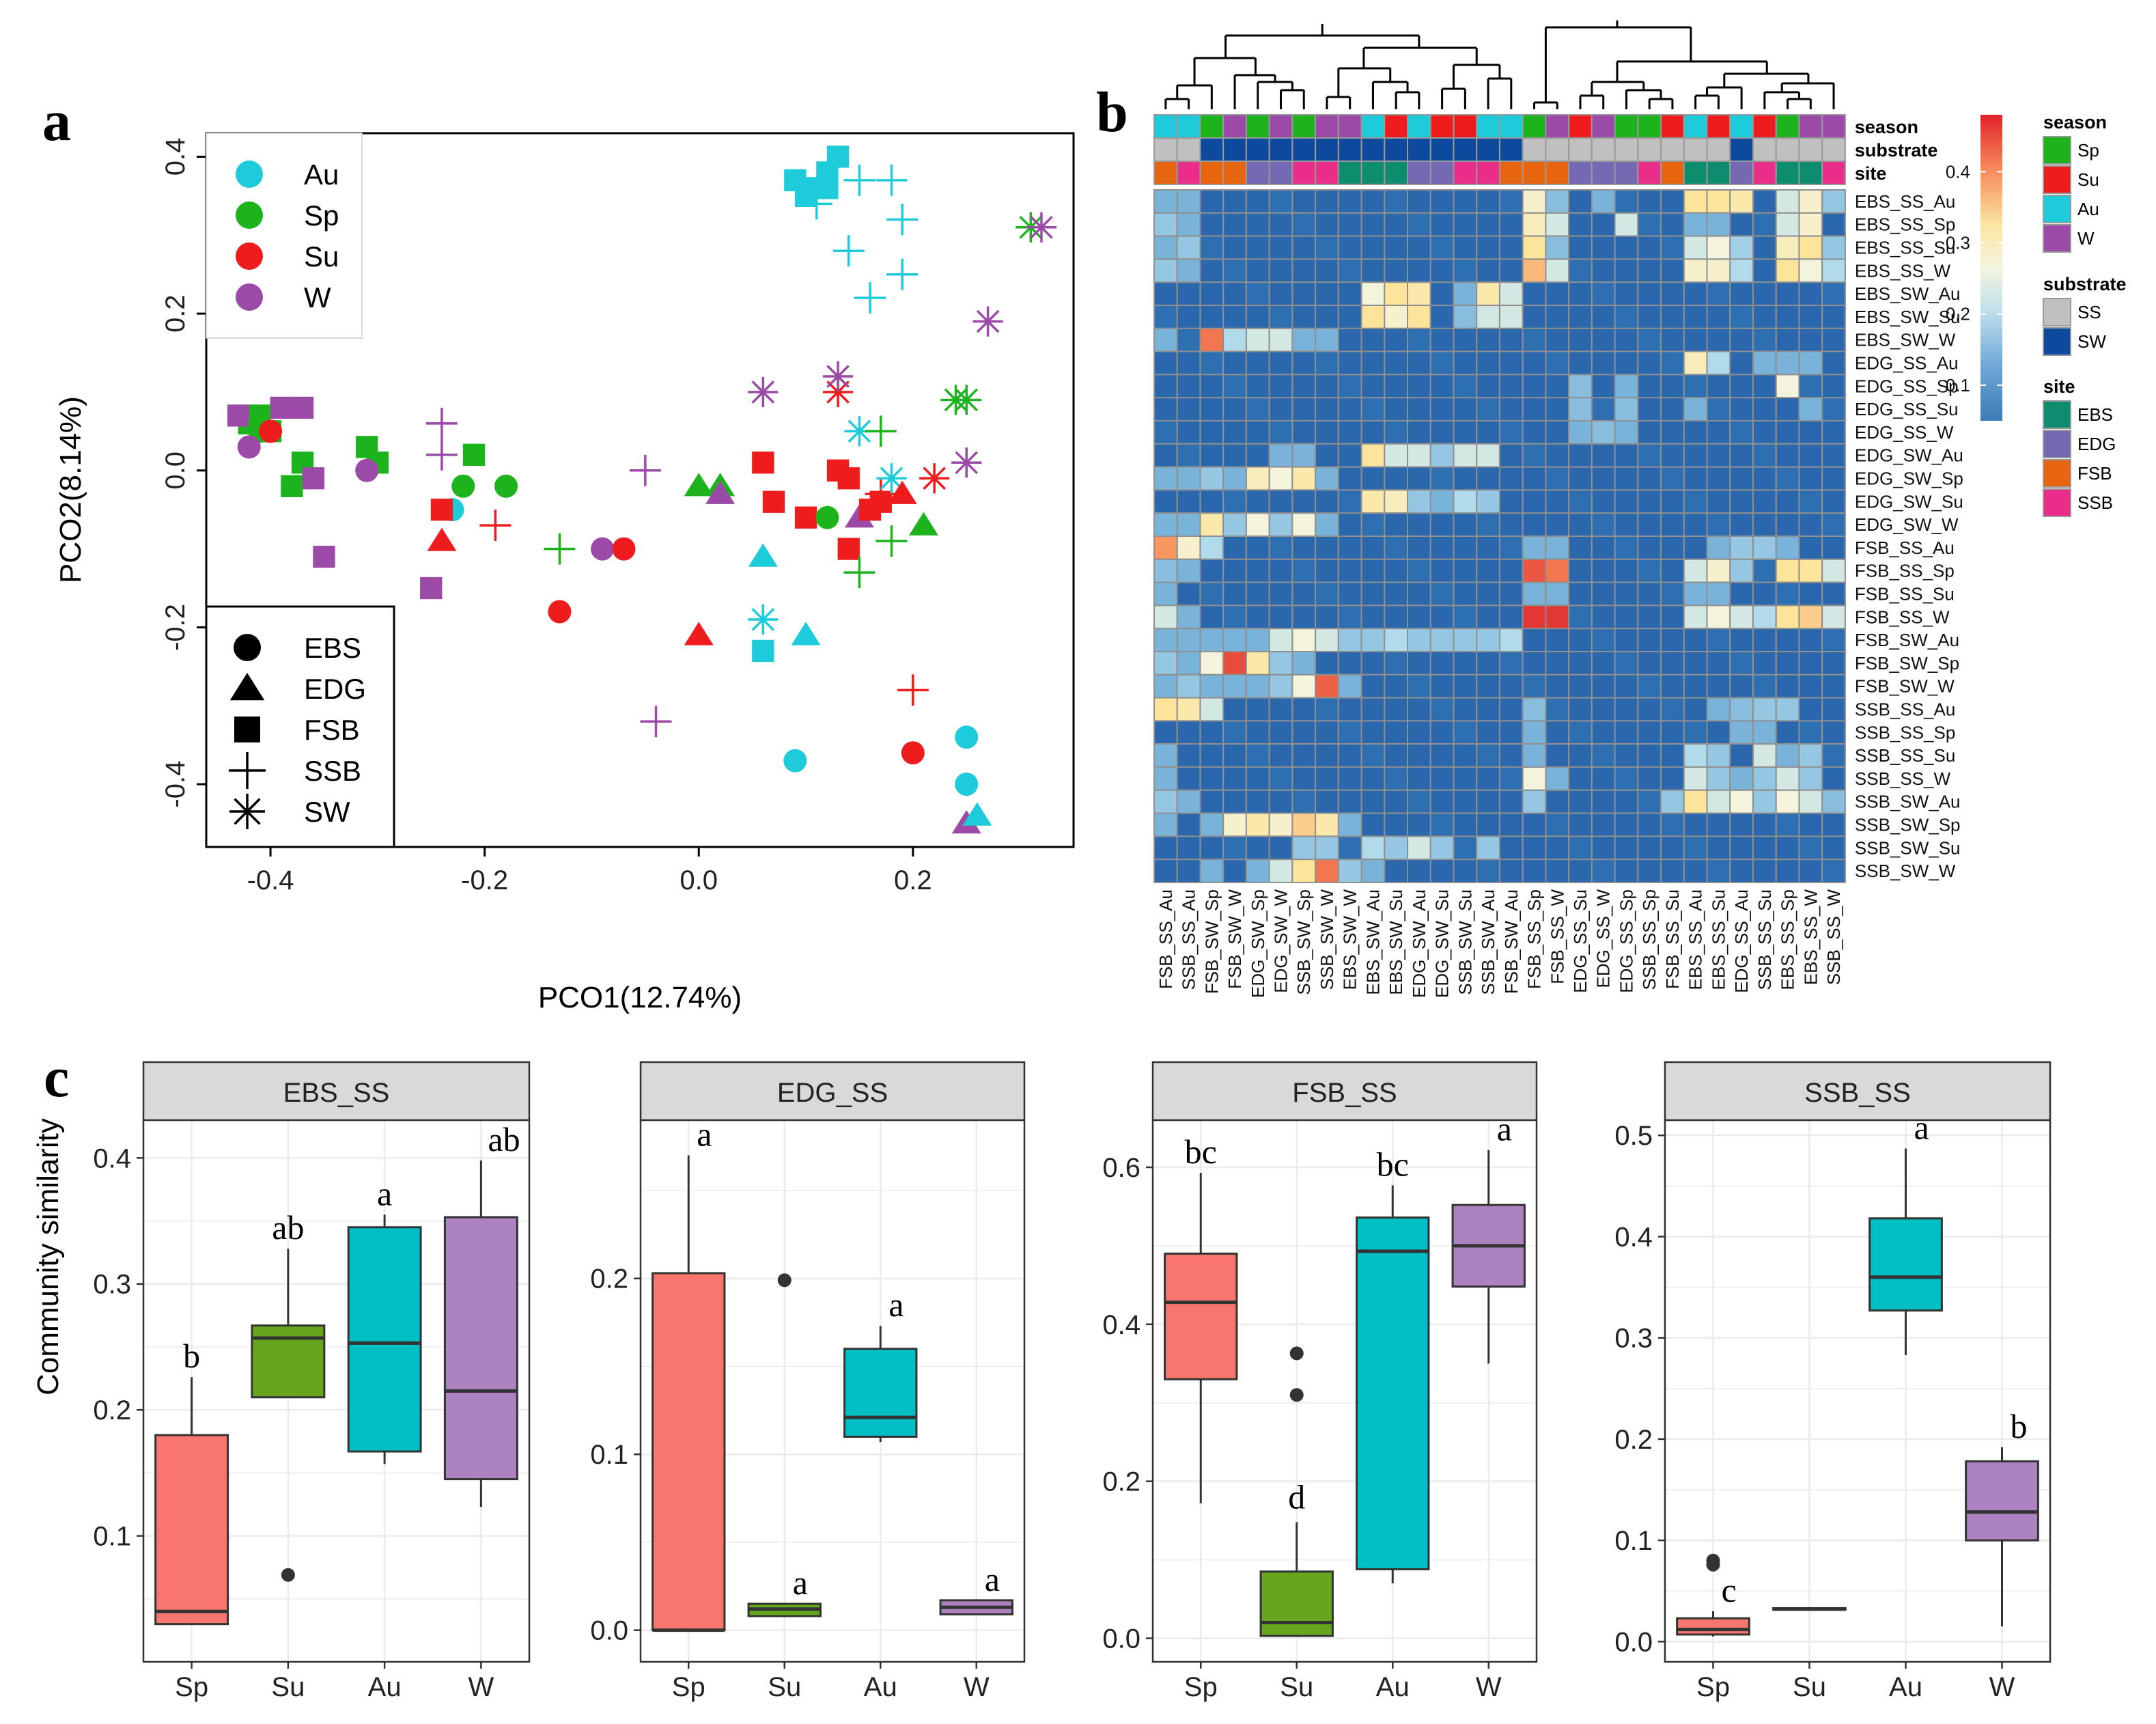 The width and height of the screenshot is (2156, 1724). What do you see at coordinates (1372, 942) in the screenshot?
I see `heatmap-col-label: EBS_SW_Au` at bounding box center [1372, 942].